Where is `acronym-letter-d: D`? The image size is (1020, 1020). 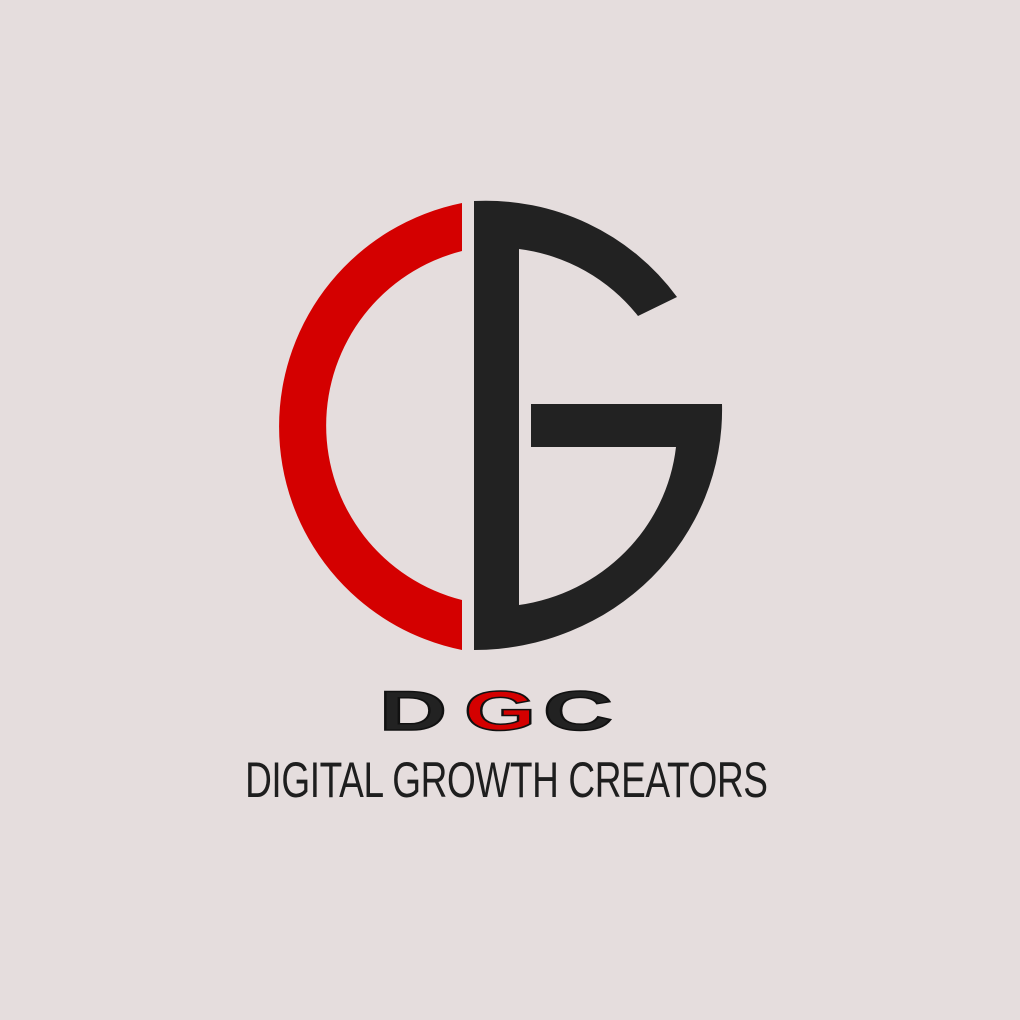
acronym-letter-d: D is located at coordinates (413, 710).